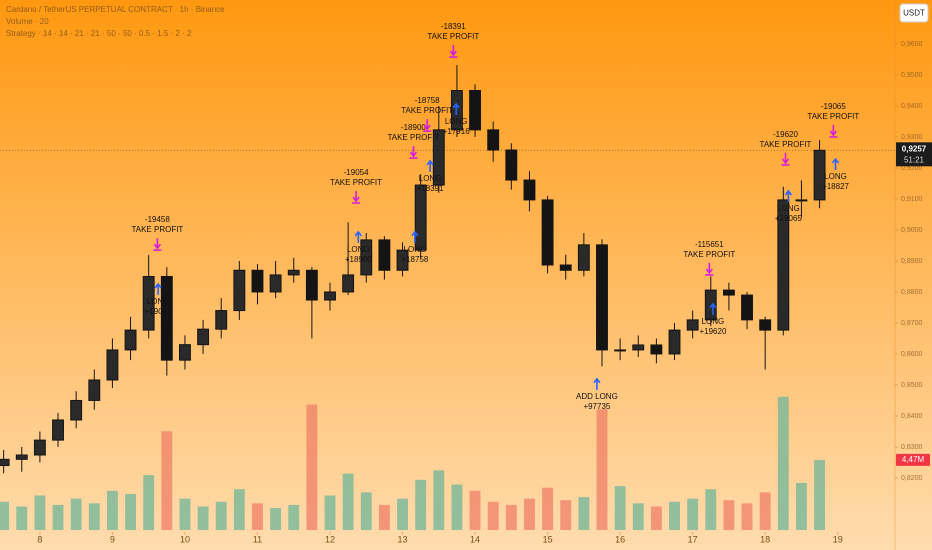 The width and height of the screenshot is (932, 550). Describe the element at coordinates (414, 259) in the screenshot. I see `long-label: +18758` at that location.